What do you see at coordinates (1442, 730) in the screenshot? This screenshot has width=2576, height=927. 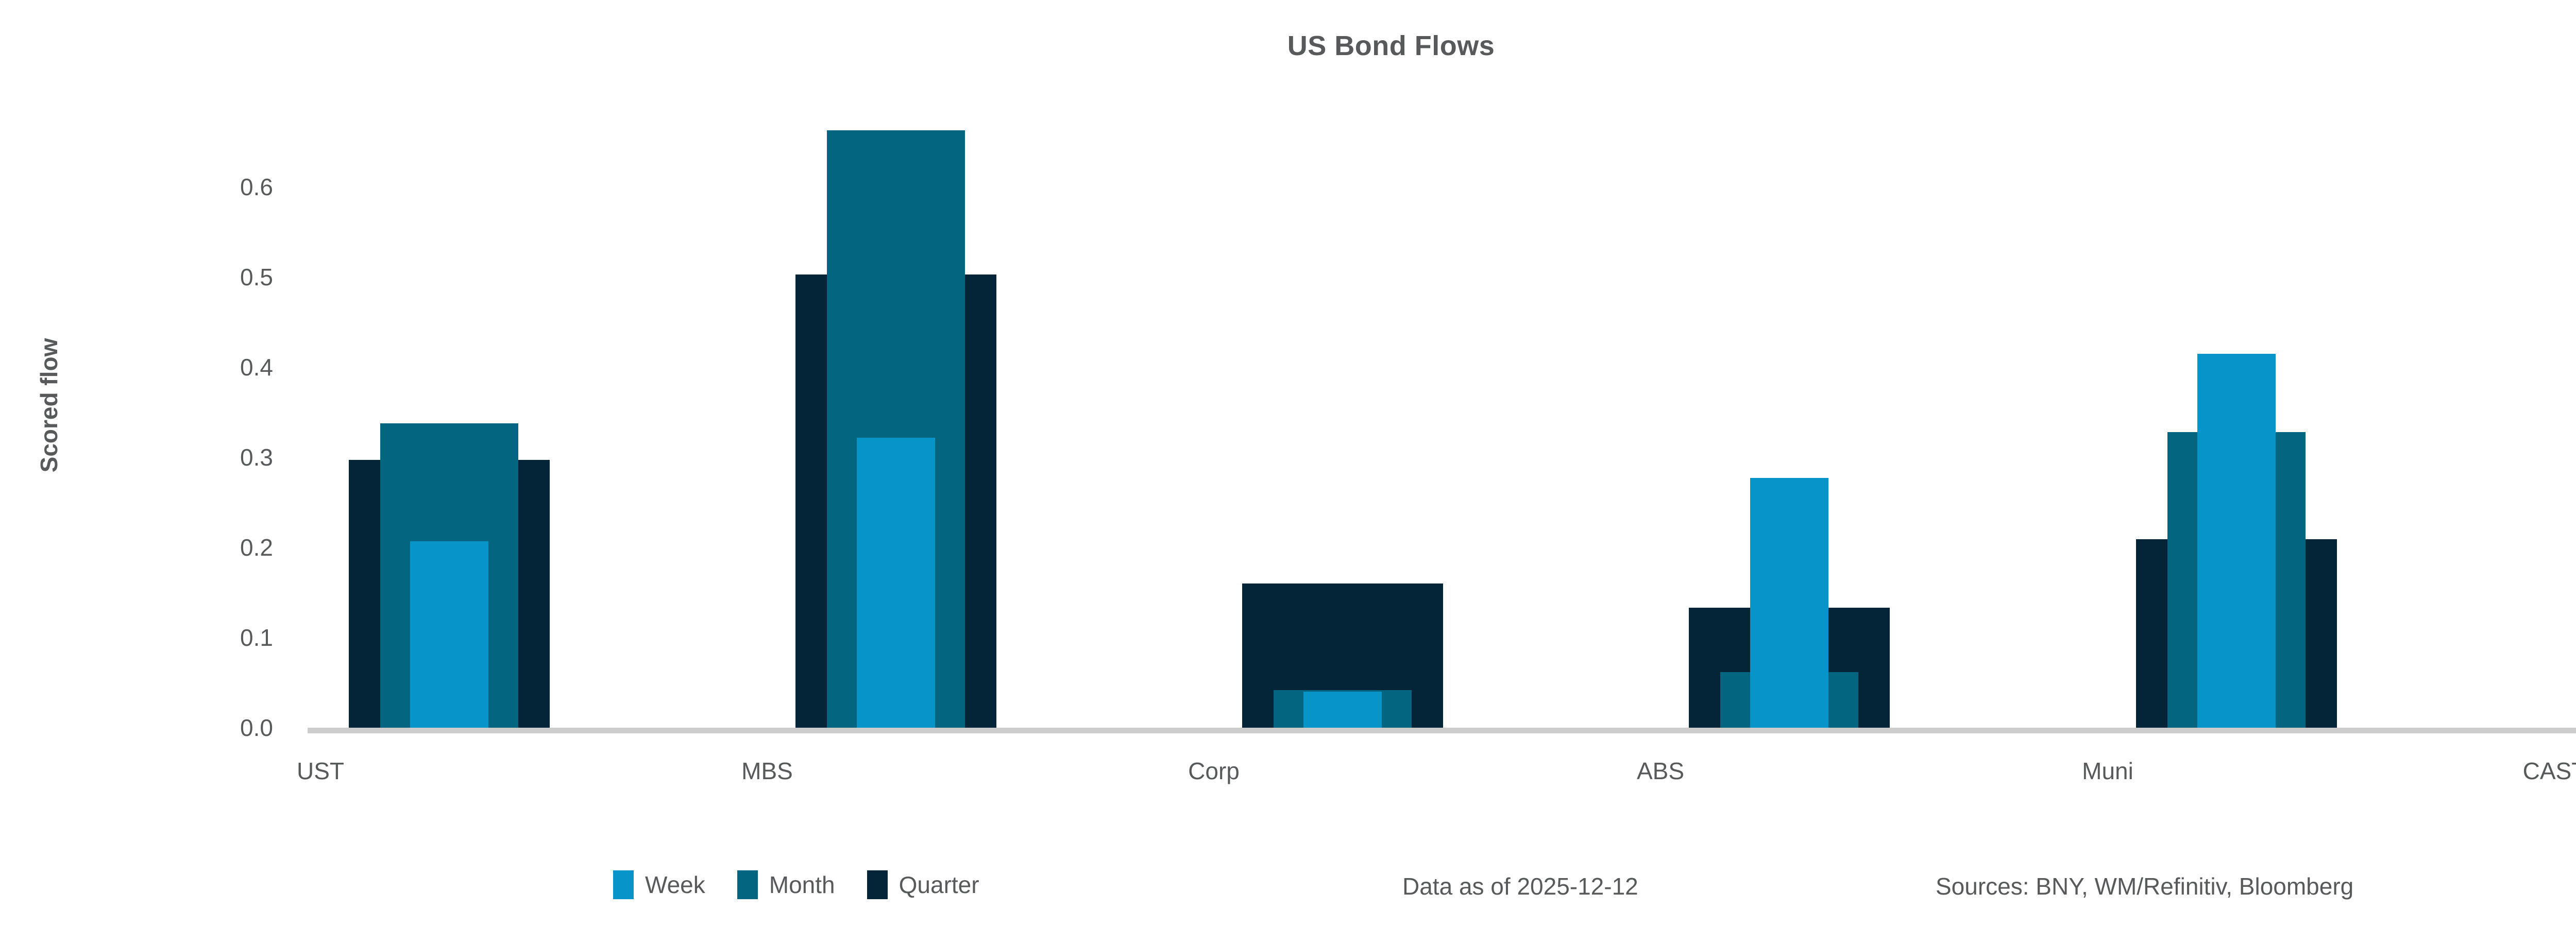 I see `x-axis-line` at bounding box center [1442, 730].